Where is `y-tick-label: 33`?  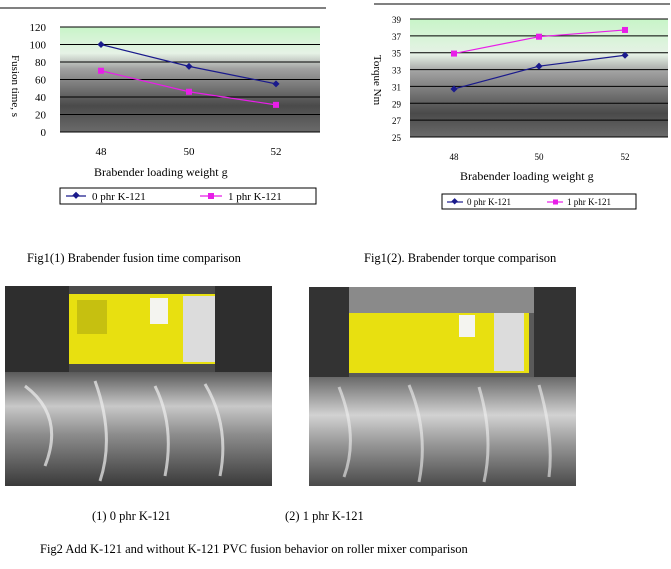
y-tick-label: 33 is located at coordinates (397, 71).